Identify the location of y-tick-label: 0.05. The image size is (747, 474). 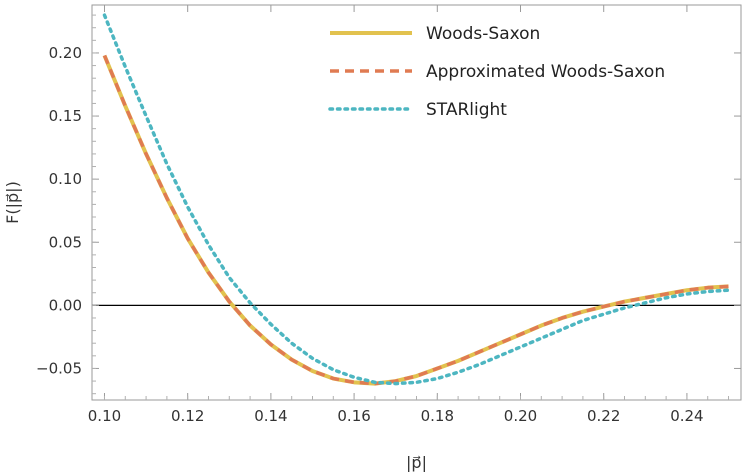
(65, 242).